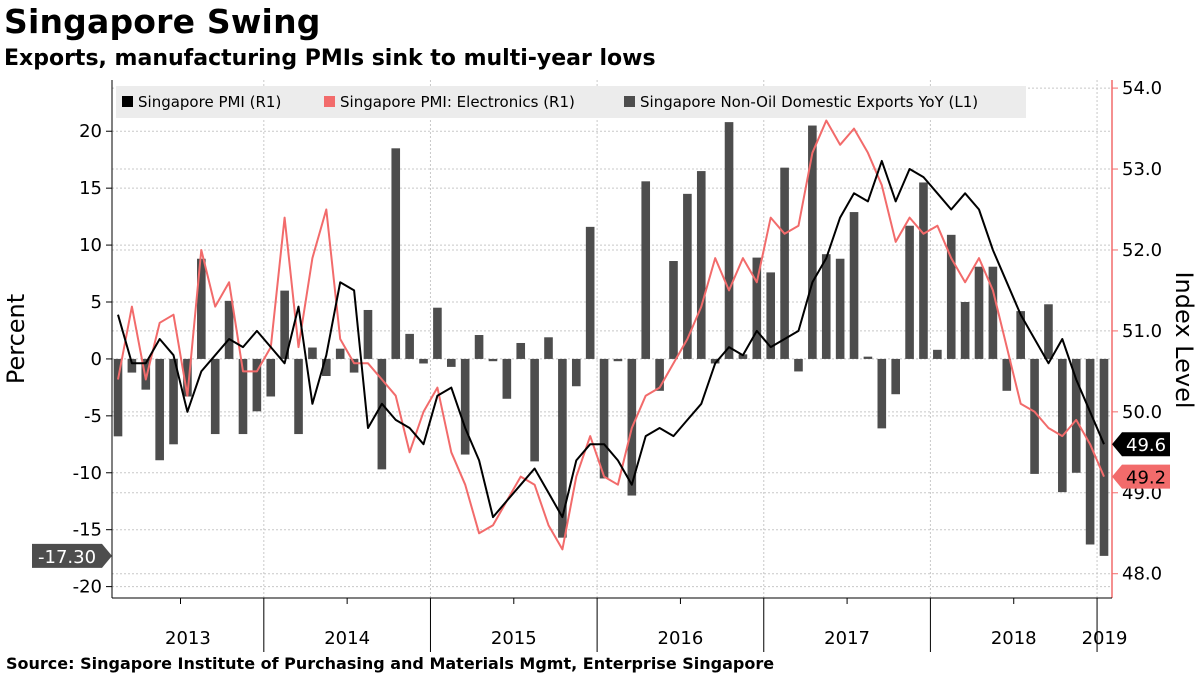  I want to click on left-tick-label: -10, so click(87, 473).